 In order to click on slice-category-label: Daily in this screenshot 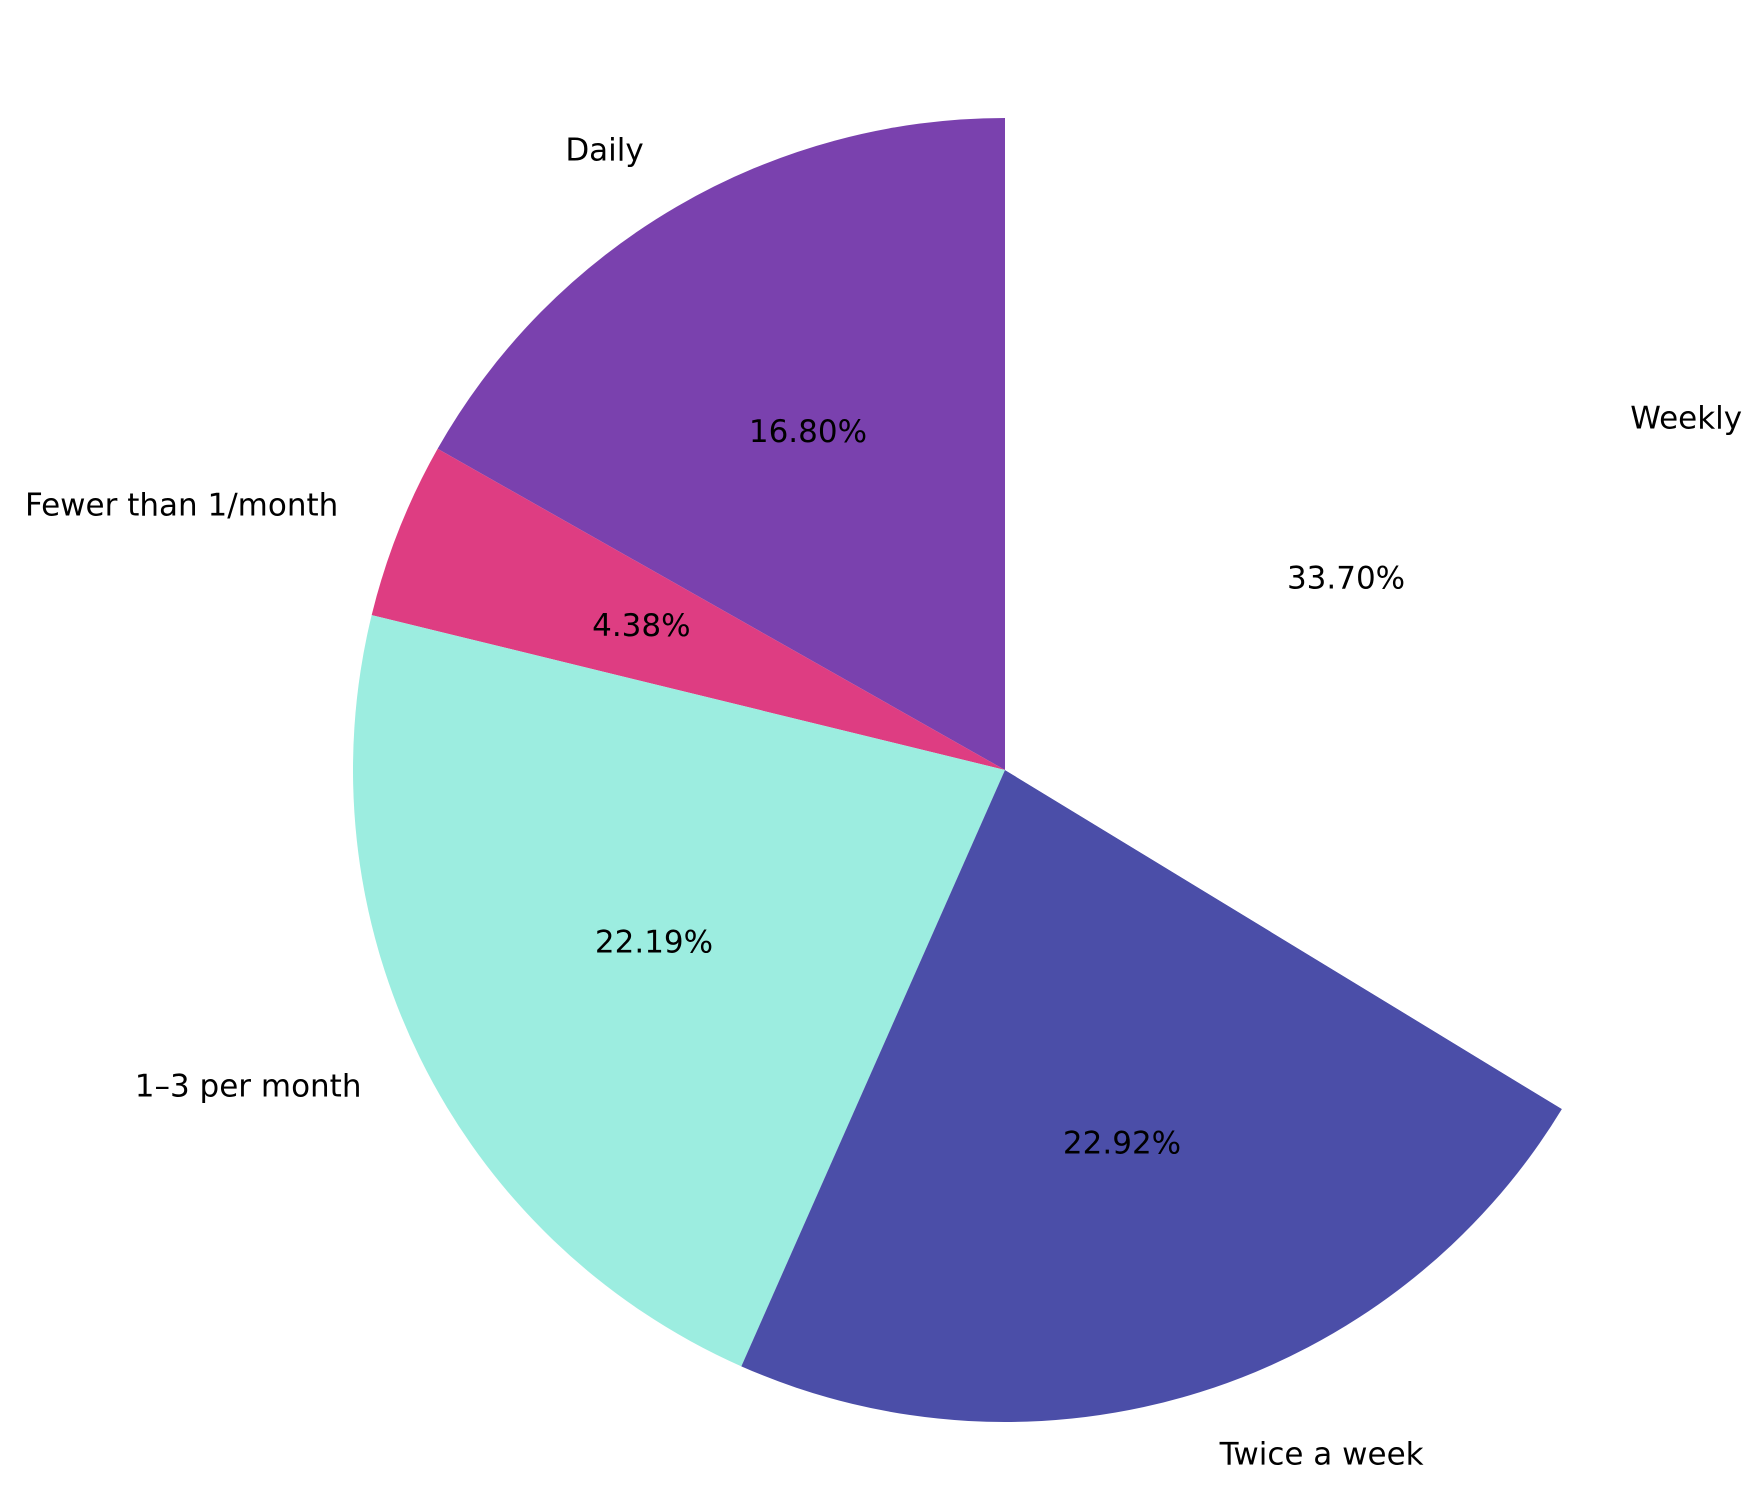, I will do `click(604, 150)`.